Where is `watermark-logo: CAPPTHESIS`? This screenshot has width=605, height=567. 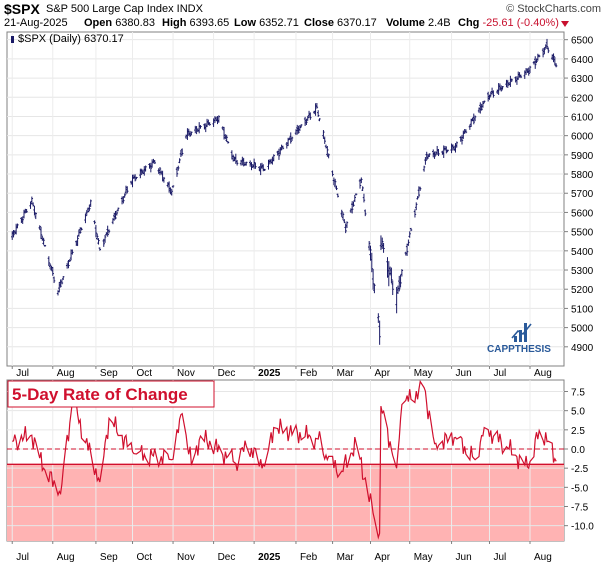 watermark-logo: CAPPTHESIS is located at coordinates (519, 339).